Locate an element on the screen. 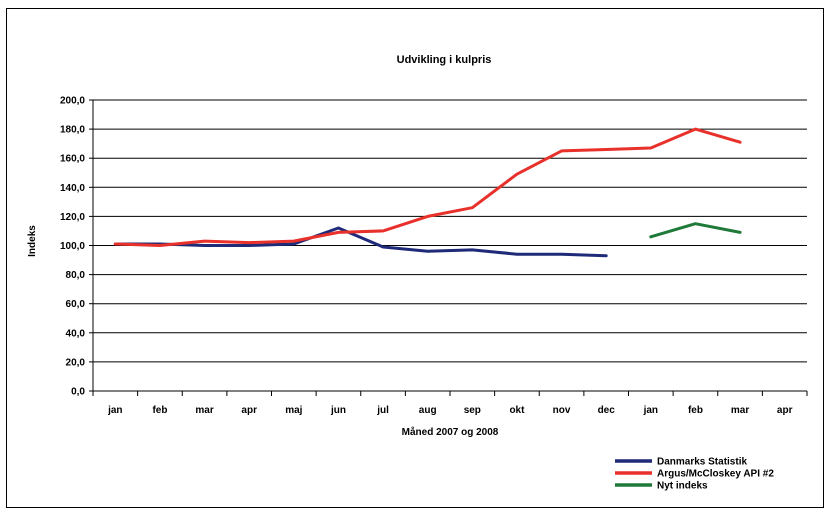 The width and height of the screenshot is (831, 514). legend-label: Argus/McCloskey API #2 is located at coordinates (715, 474).